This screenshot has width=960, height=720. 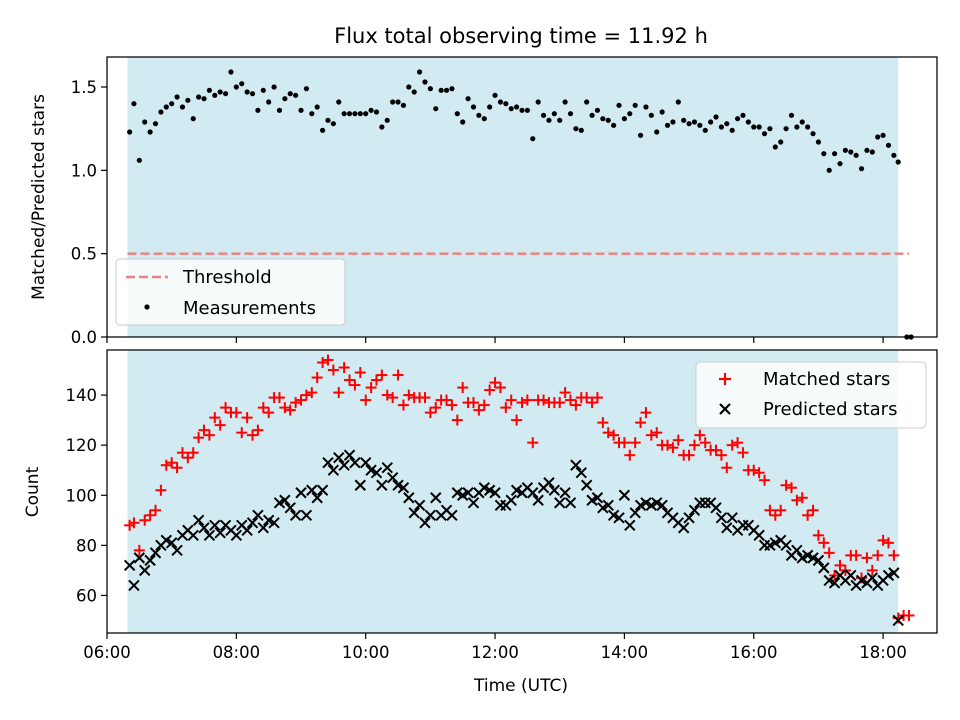 I want to click on bottom-legend: Matched stars Predicted stars, so click(x=811, y=395).